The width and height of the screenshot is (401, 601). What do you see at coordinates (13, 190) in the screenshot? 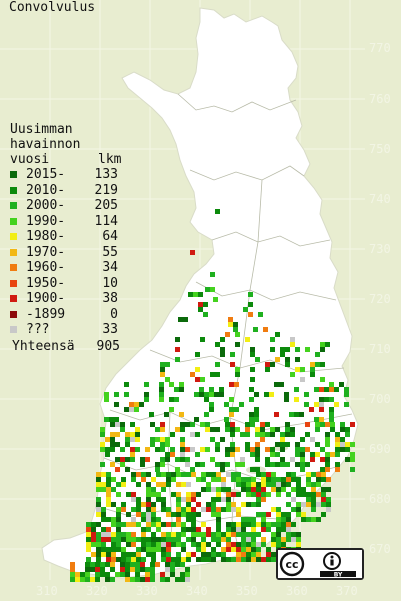
I see `legend-swatch` at bounding box center [13, 190].